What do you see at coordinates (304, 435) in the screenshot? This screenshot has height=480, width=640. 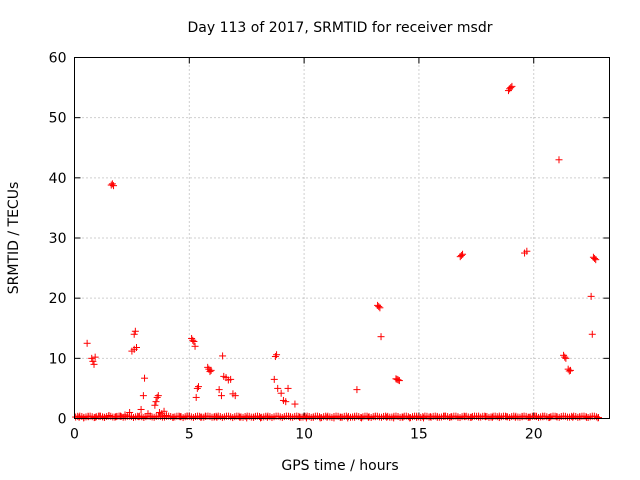 I see `x-tick-label: 10` at bounding box center [304, 435].